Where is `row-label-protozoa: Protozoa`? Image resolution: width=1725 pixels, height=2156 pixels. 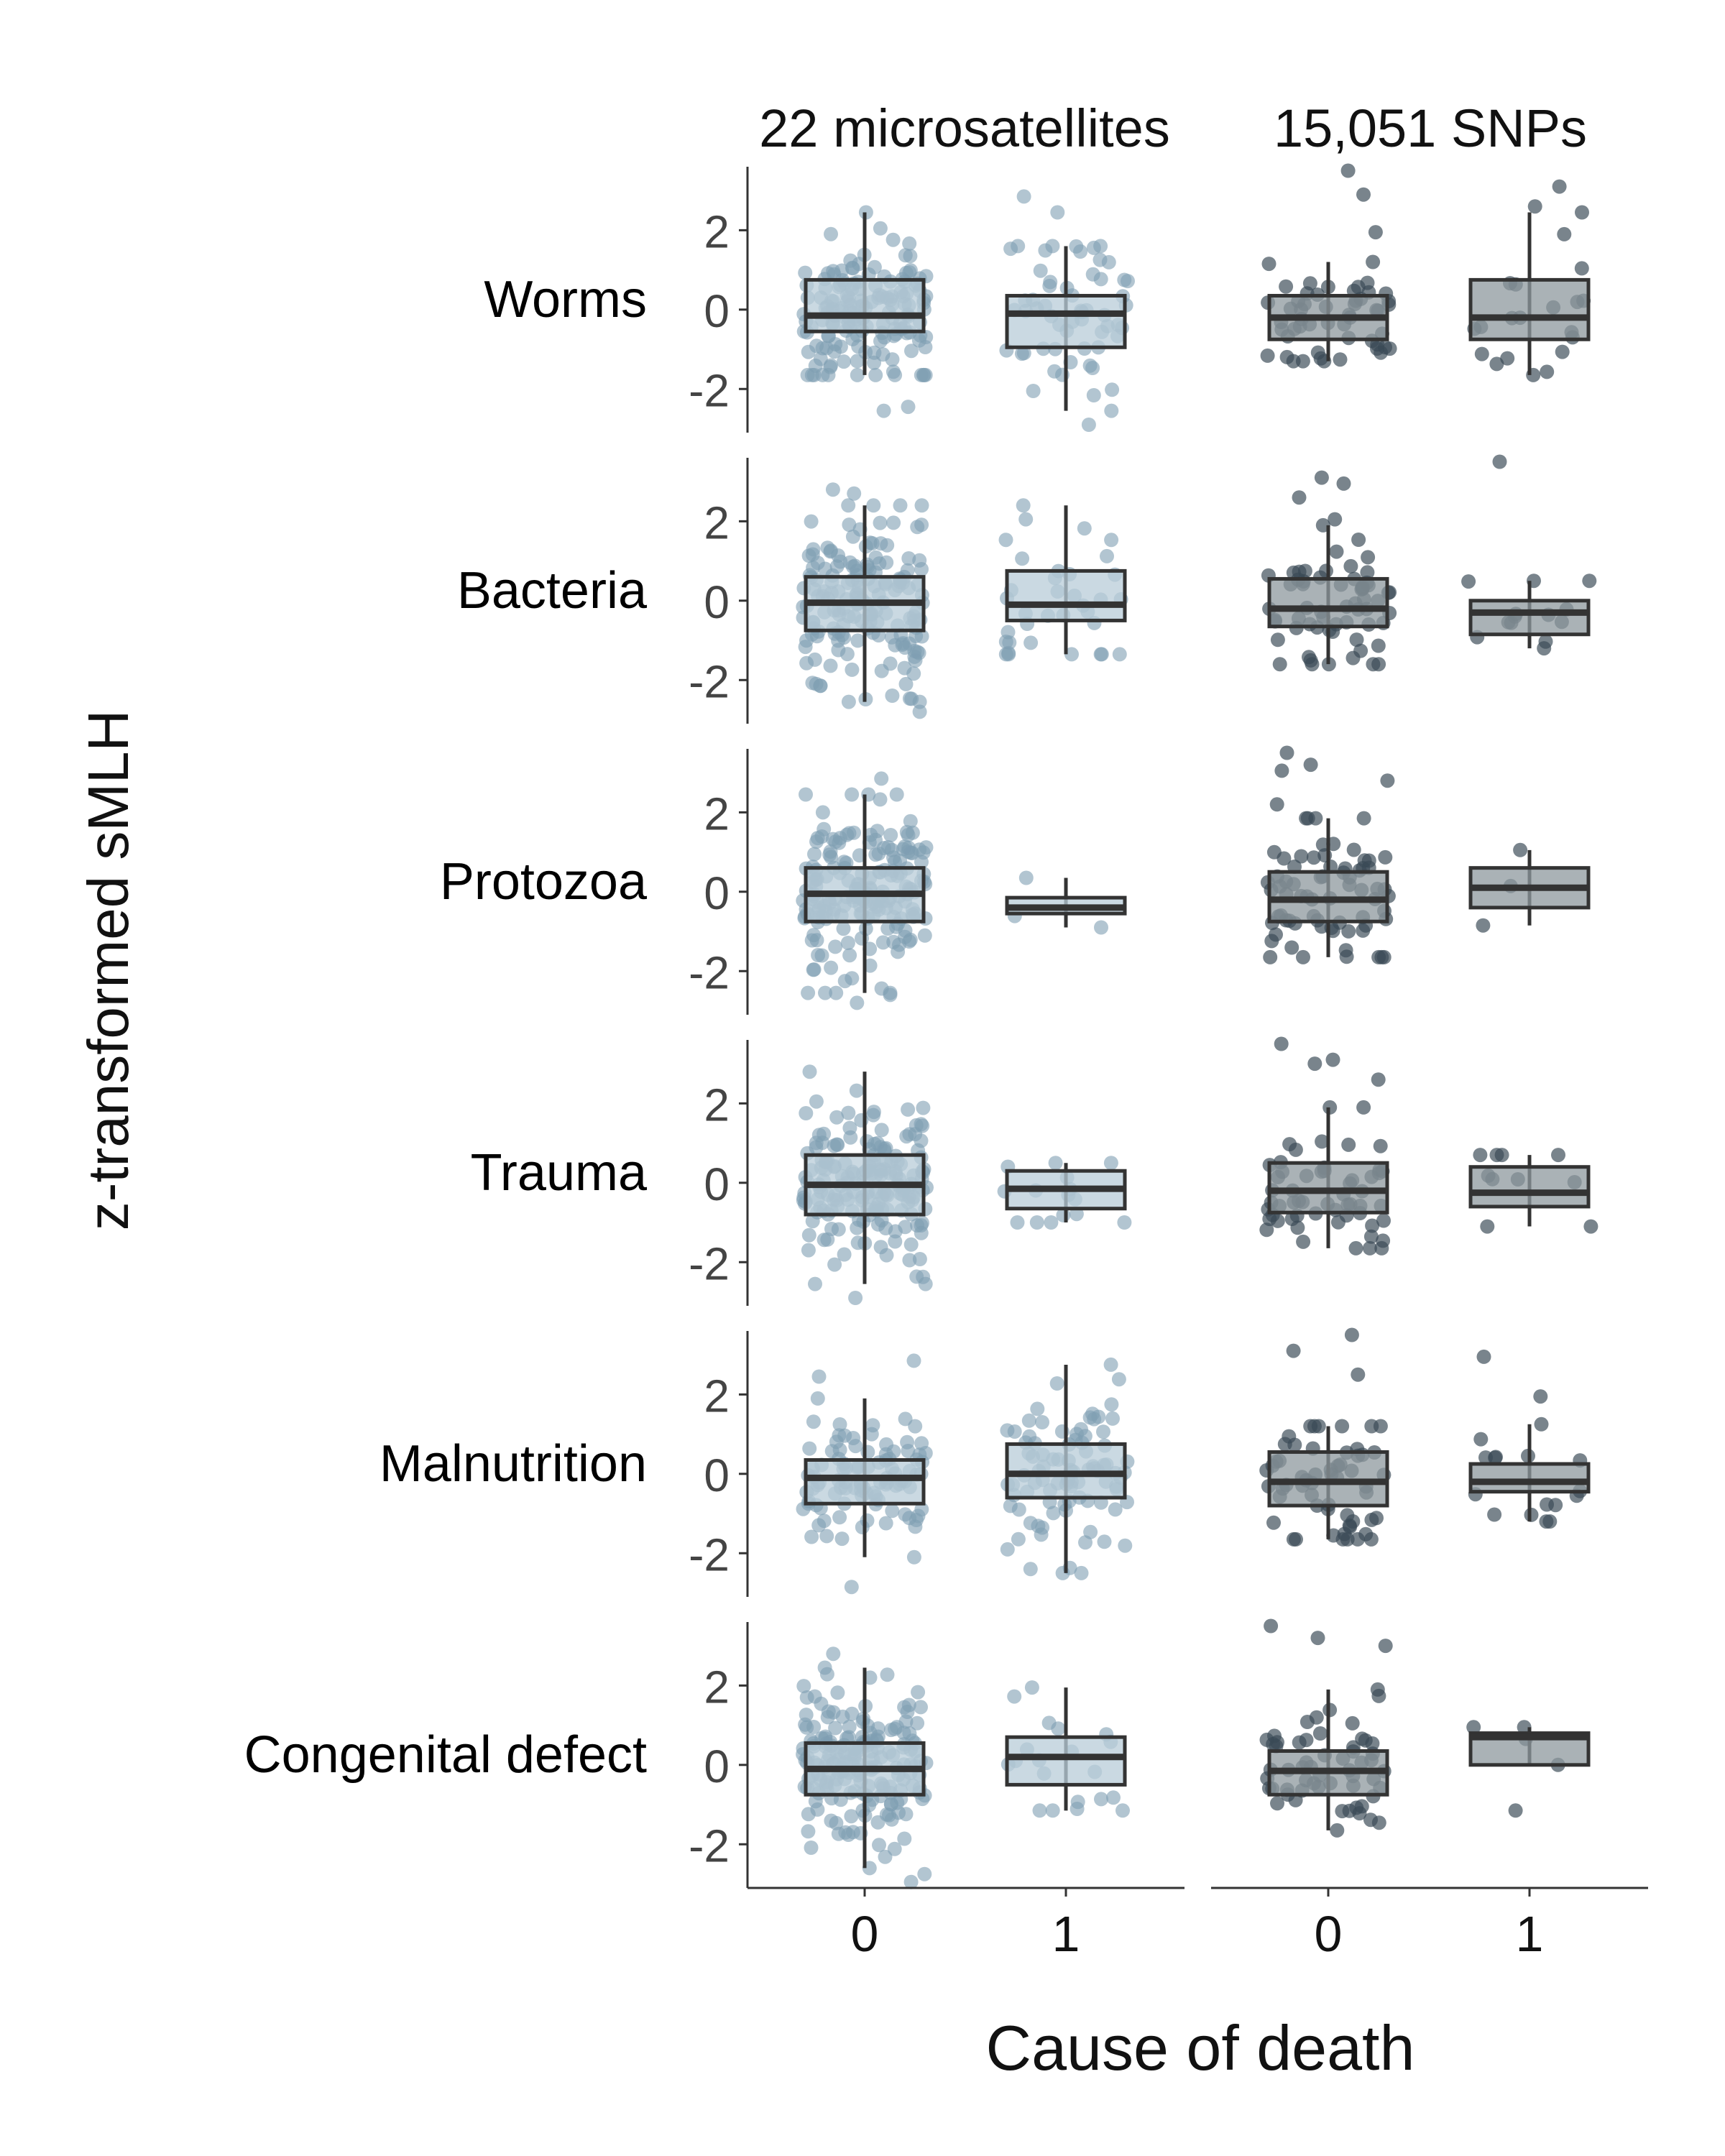
row-label-protozoa: Protozoa is located at coordinates (544, 882).